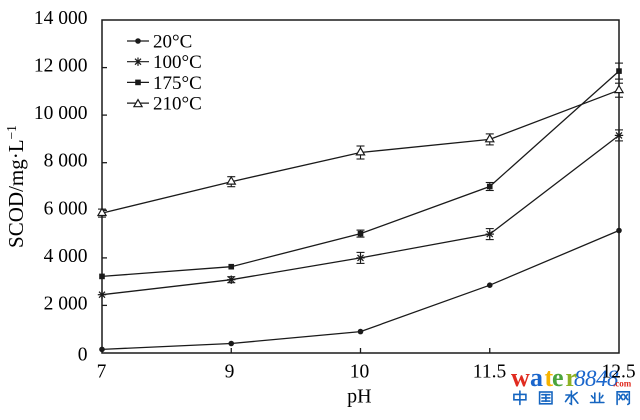  What do you see at coordinates (596, 378) in the screenshot?
I see `svg-text: 8848` at bounding box center [596, 378].